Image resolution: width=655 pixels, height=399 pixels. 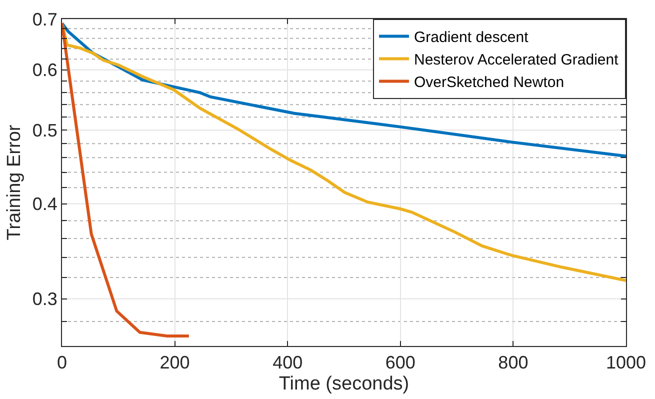 What do you see at coordinates (45, 299) in the screenshot?
I see `y-tick-label: 0.3` at bounding box center [45, 299].